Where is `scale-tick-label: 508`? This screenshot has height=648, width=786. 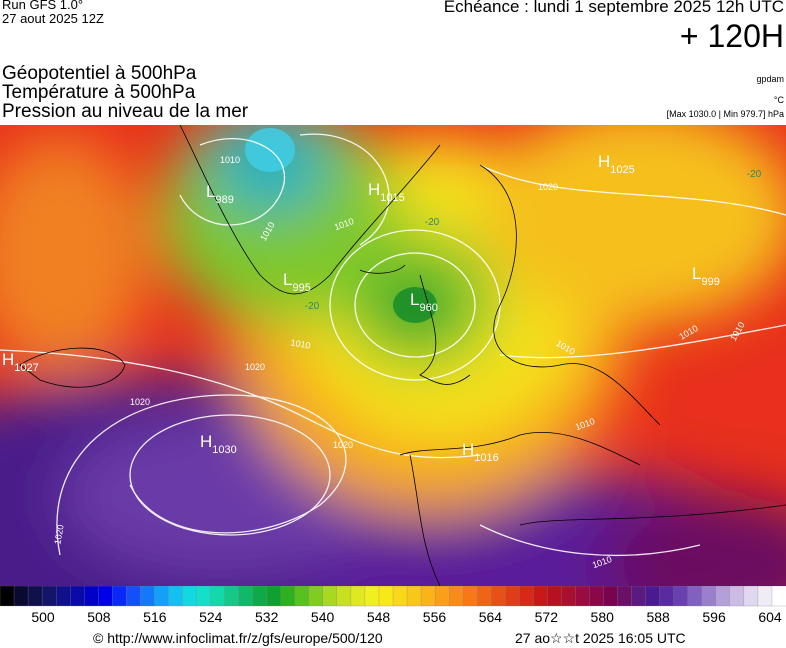
scale-tick-label: 508 is located at coordinates (99, 617).